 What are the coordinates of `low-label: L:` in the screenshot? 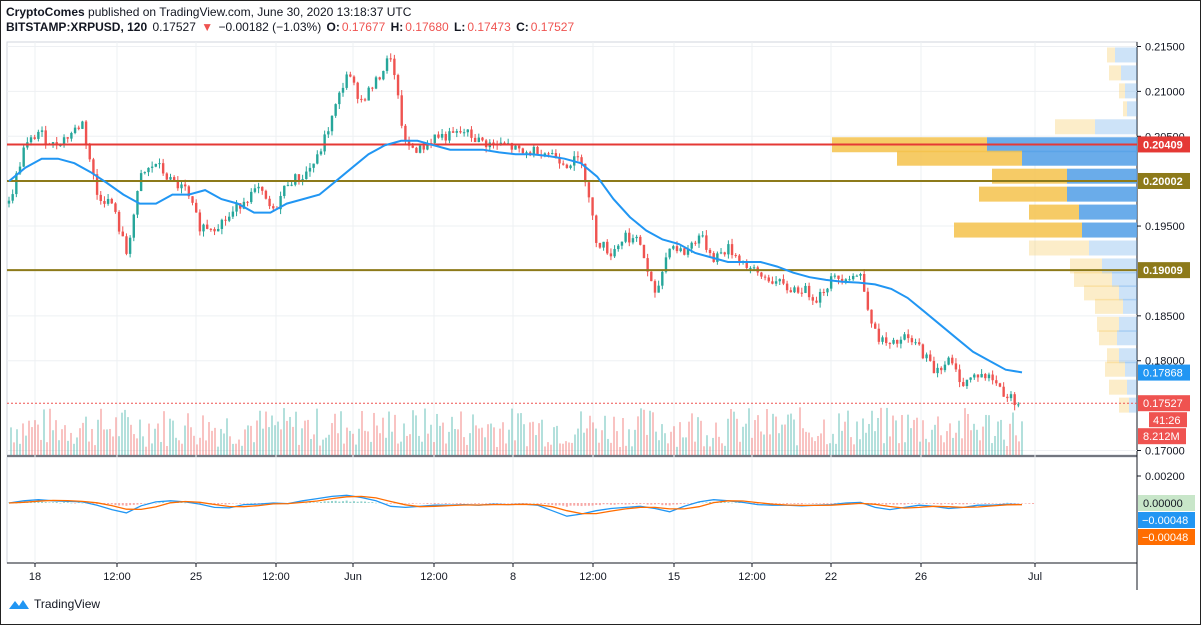 It's located at (460, 27).